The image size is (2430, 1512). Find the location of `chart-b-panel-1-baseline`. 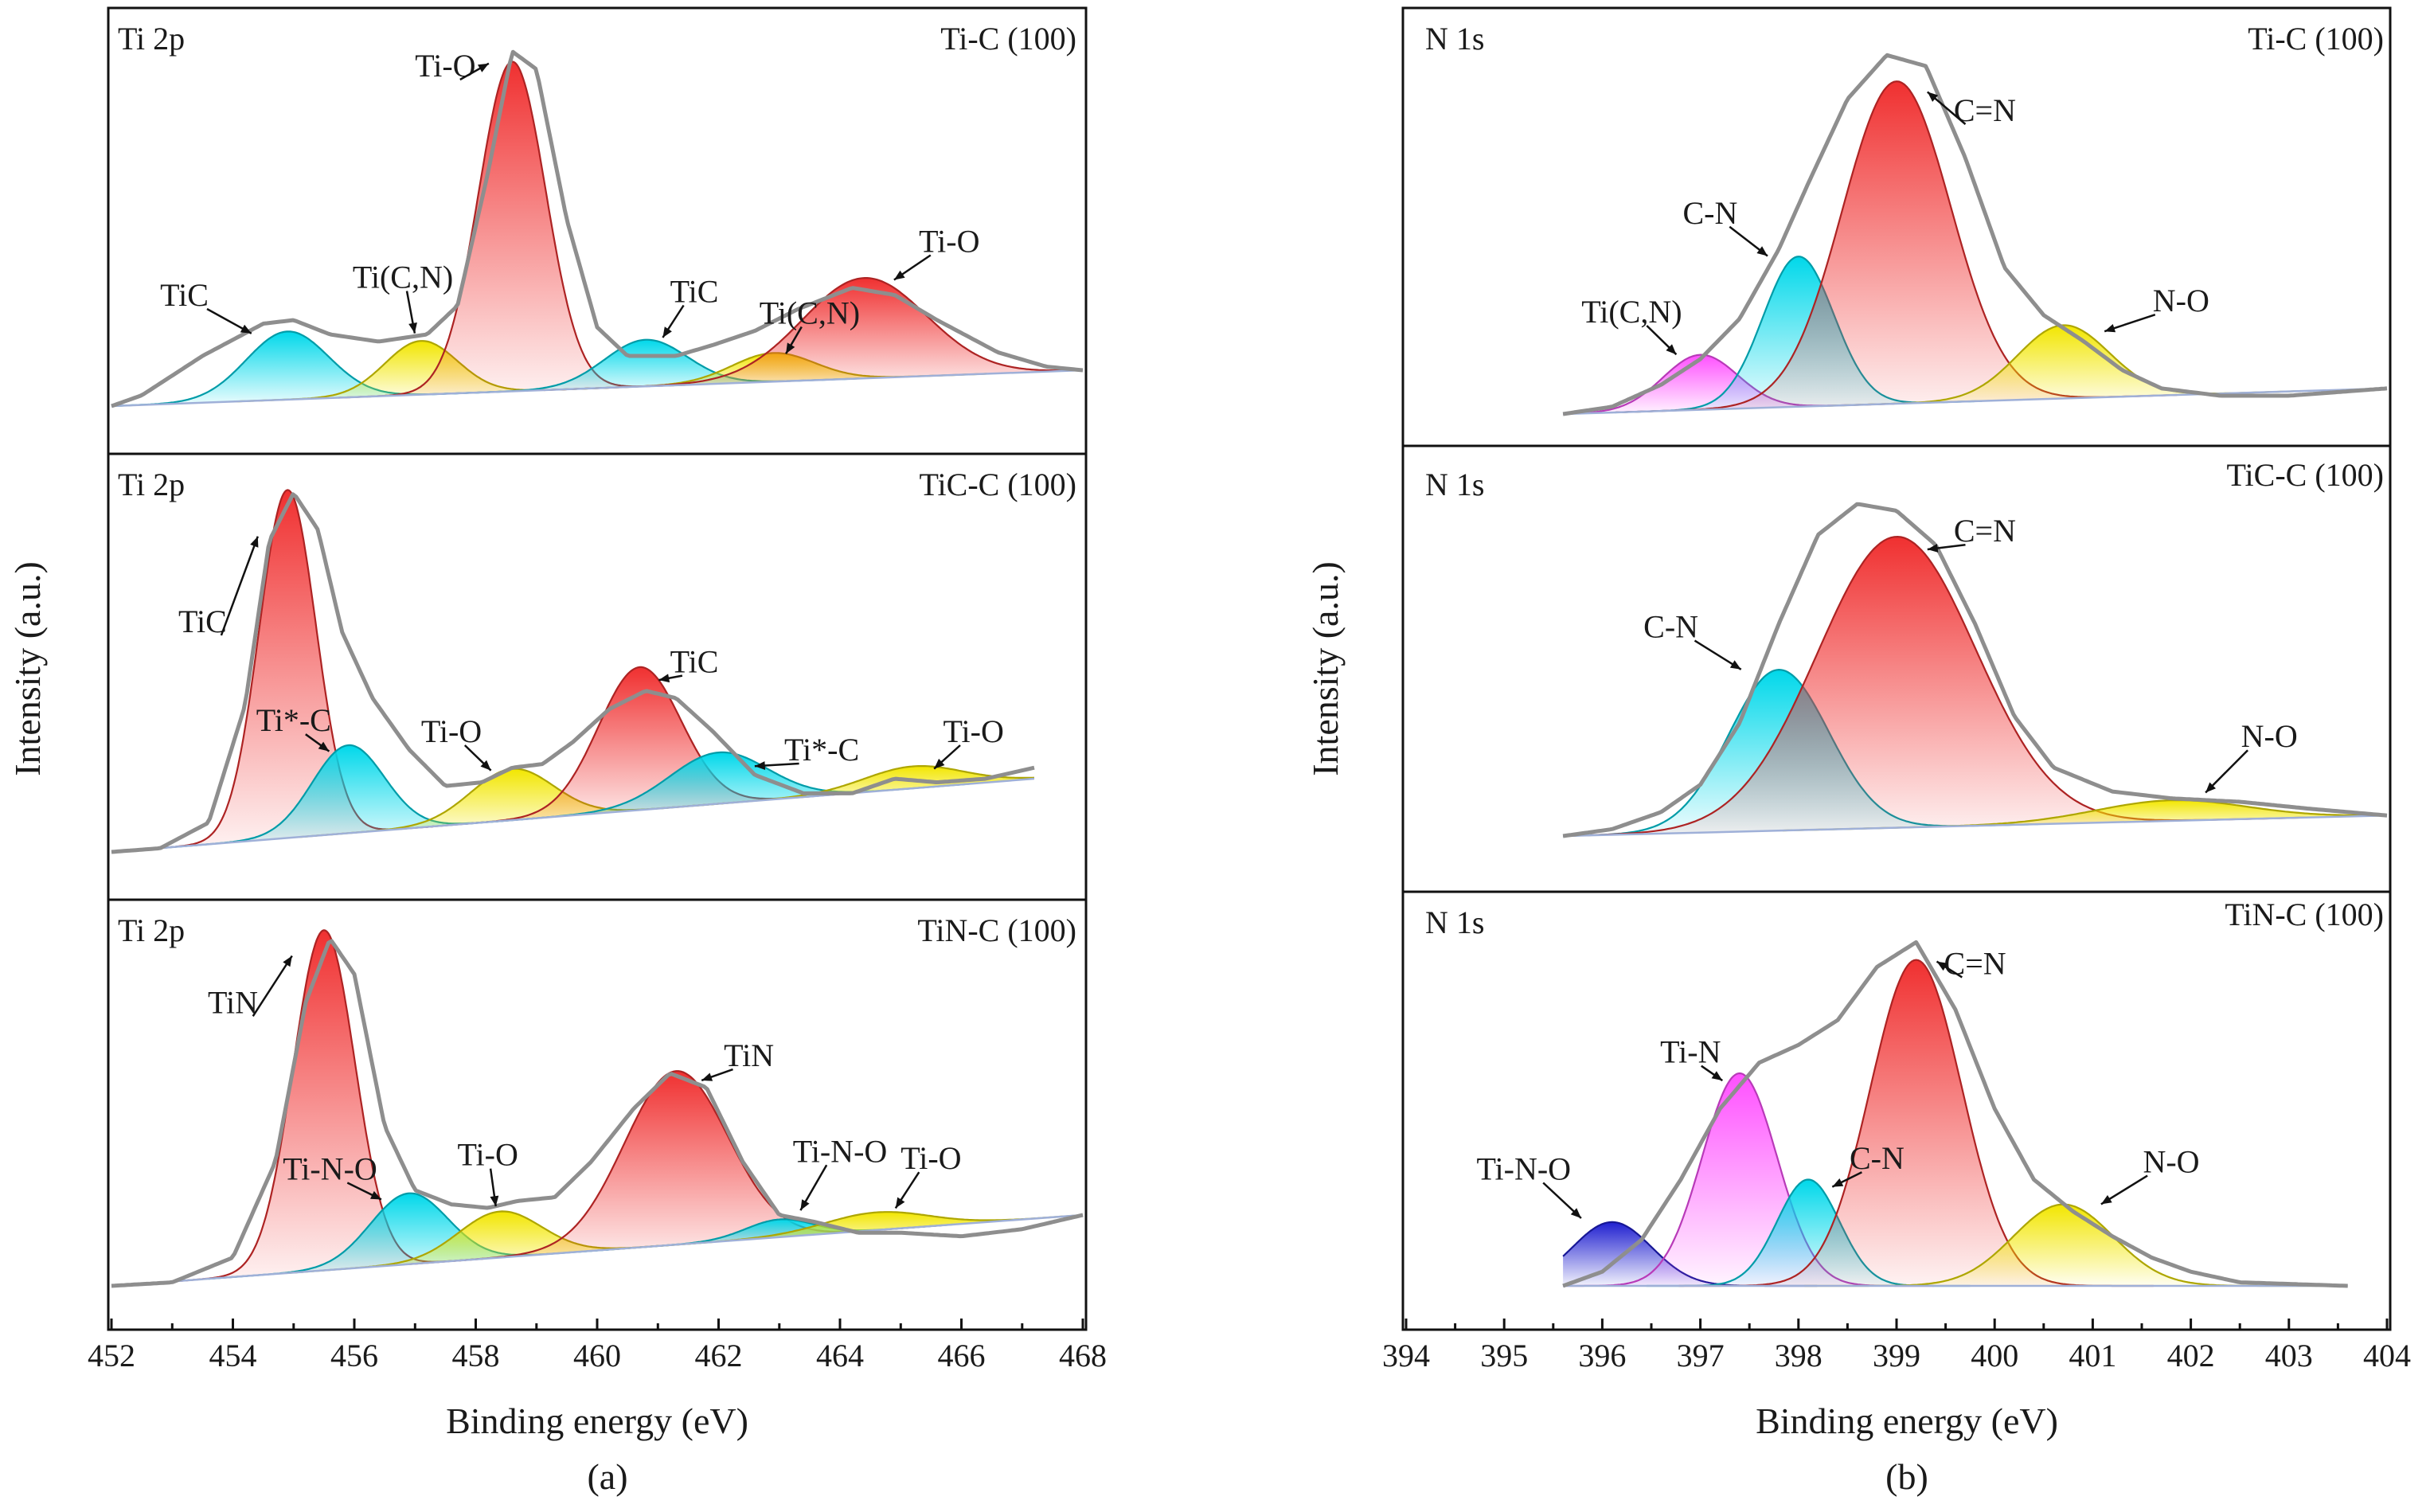

chart-b-panel-1-baseline is located at coordinates (1975, 401).